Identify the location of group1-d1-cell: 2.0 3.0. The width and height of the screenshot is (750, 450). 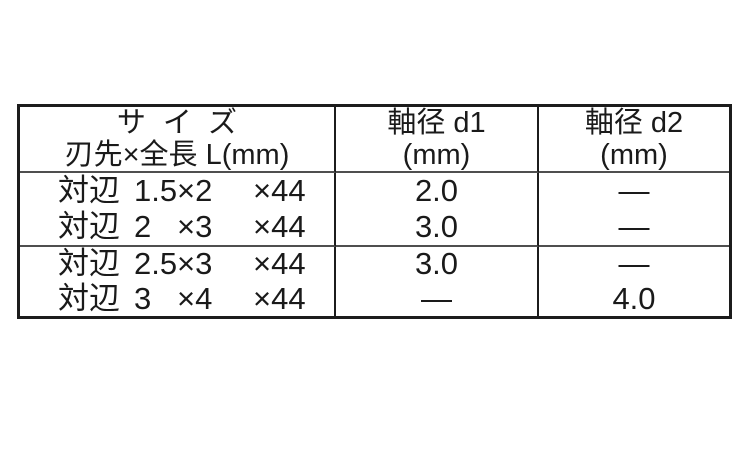
(437, 210).